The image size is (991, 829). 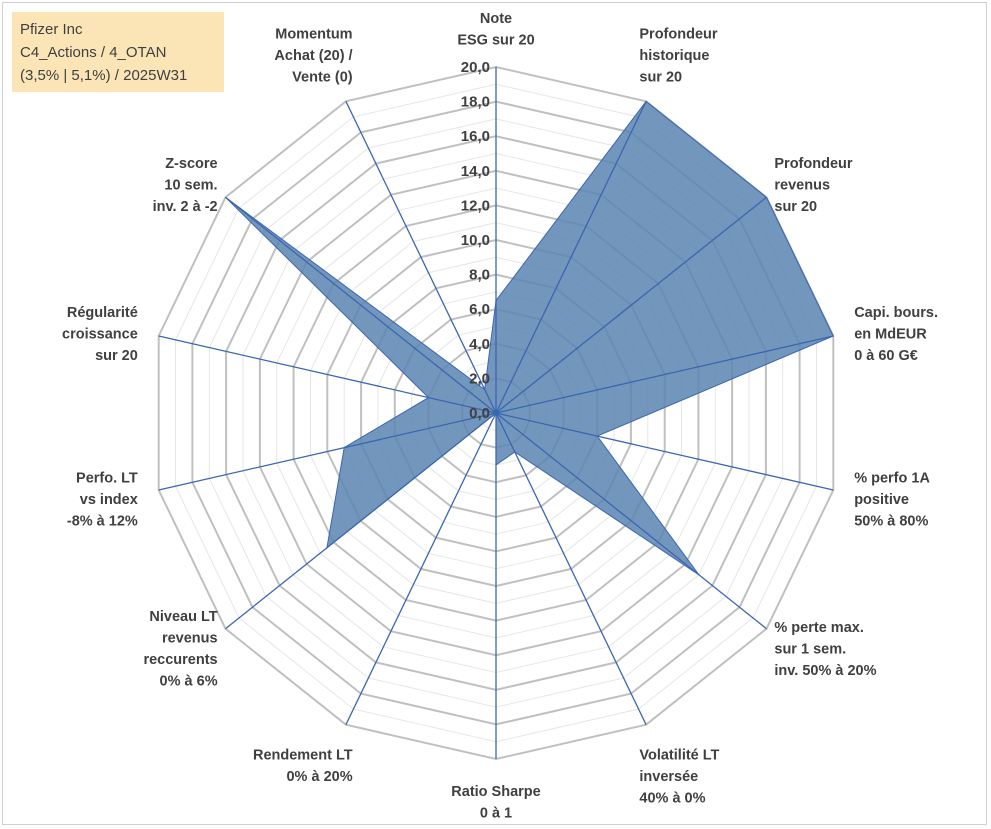 I want to click on tick-labels: 0,0 2,0 4,0 6,0 8,0 10,0 12,0 14,0 16,0 18,0 20,0, so click(x=475, y=240).